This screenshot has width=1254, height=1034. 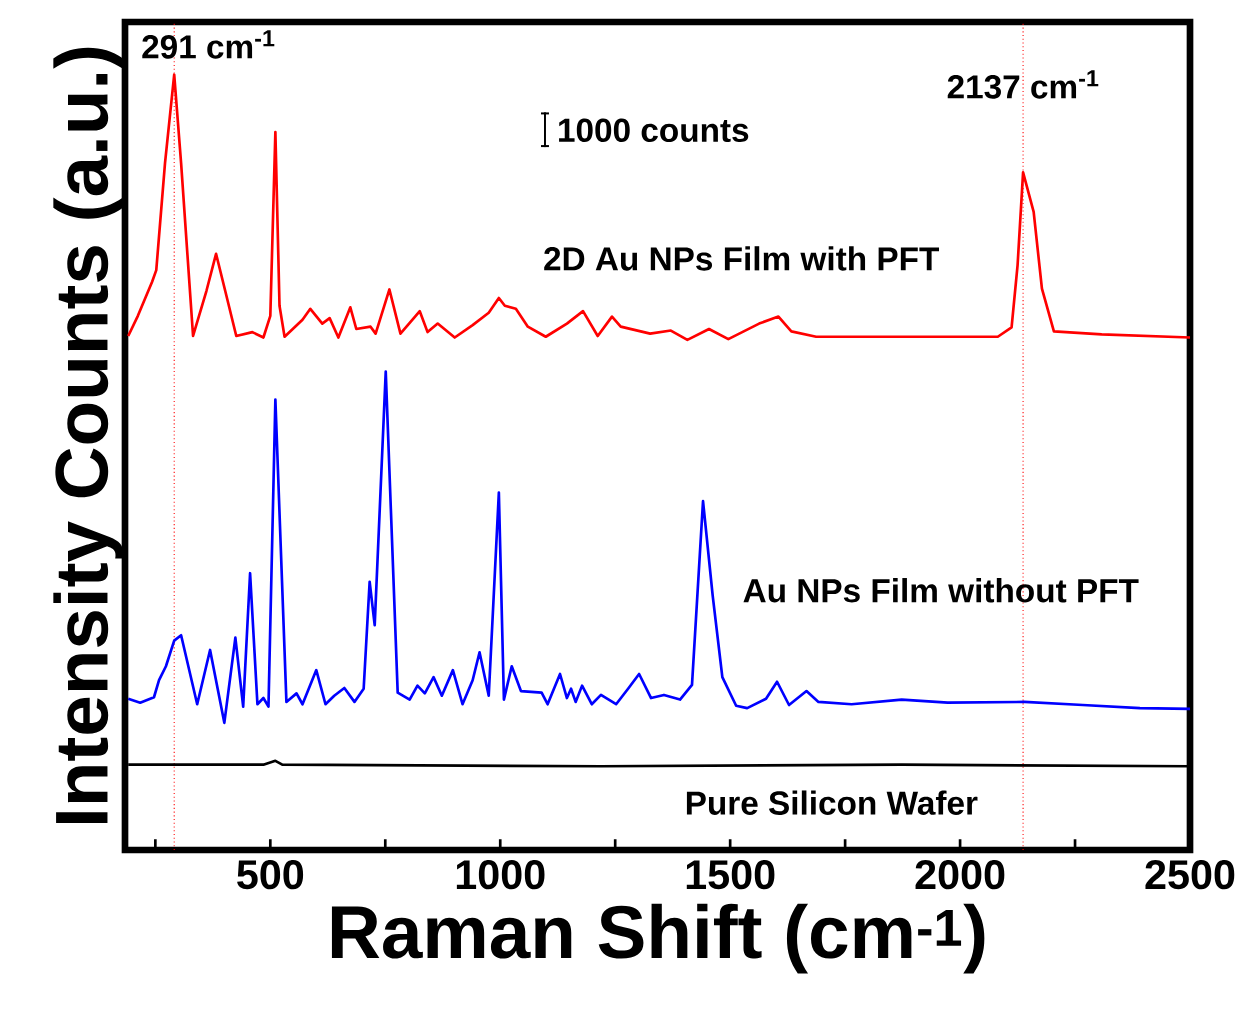 I want to click on x-tick-label: 1000, so click(x=500, y=875).